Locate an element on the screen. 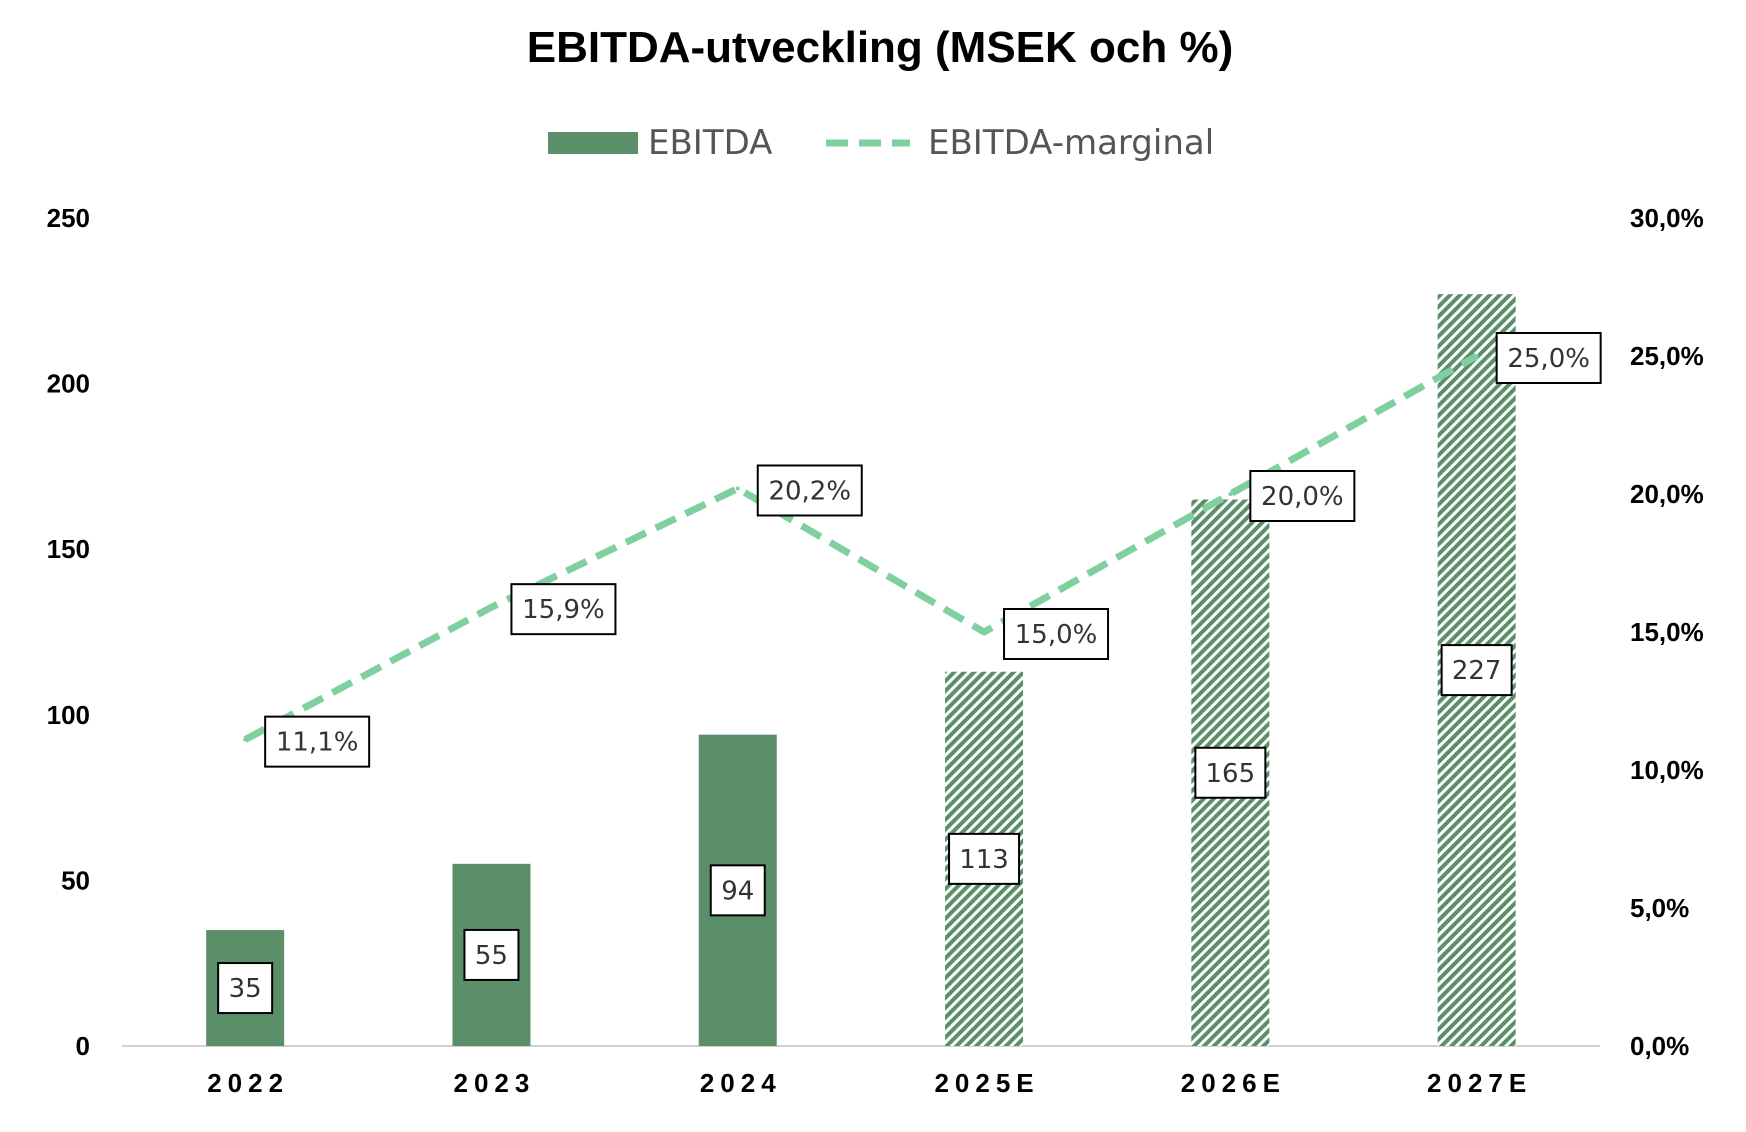  margin-value-label-text: 20,2% is located at coordinates (809, 491).